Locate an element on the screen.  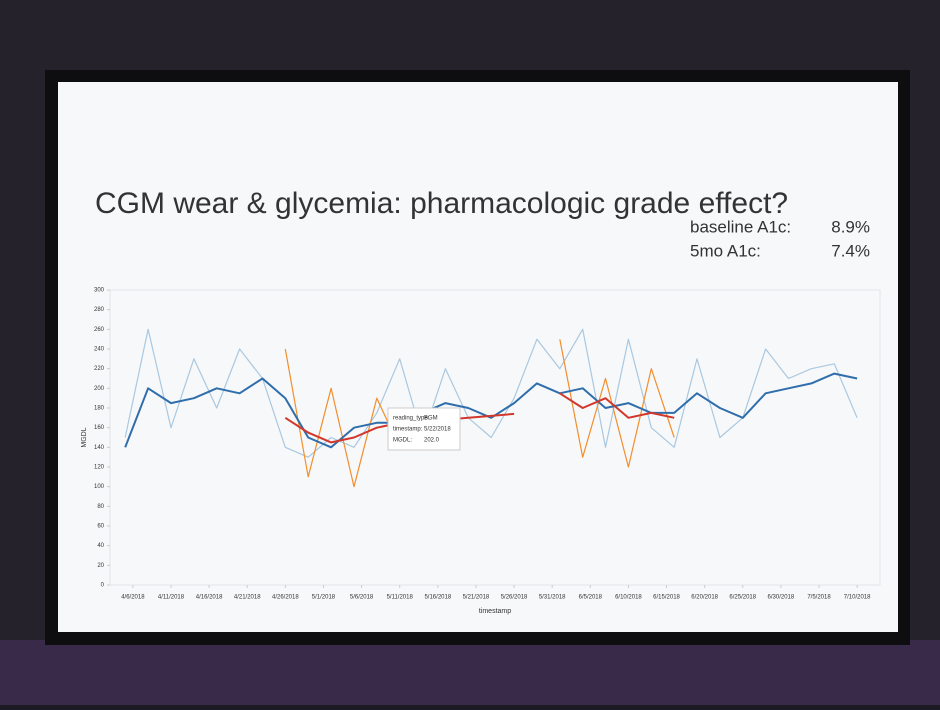
x-tick-label: 5/11/2018 is located at coordinates (400, 598).